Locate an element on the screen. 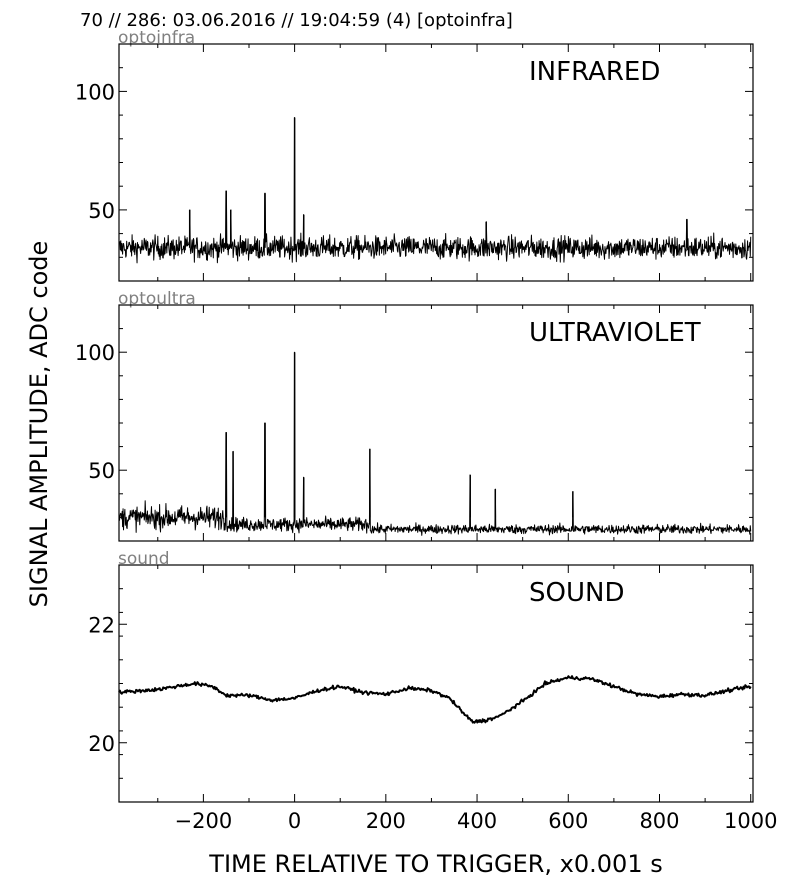  x-tick-label: −200 is located at coordinates (204, 821).